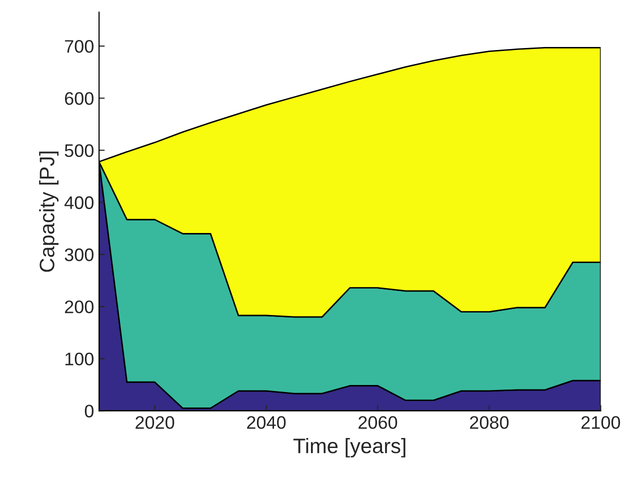 Image resolution: width=627 pixels, height=489 pixels. What do you see at coordinates (79, 203) in the screenshot?
I see `y-tick-label: 400` at bounding box center [79, 203].